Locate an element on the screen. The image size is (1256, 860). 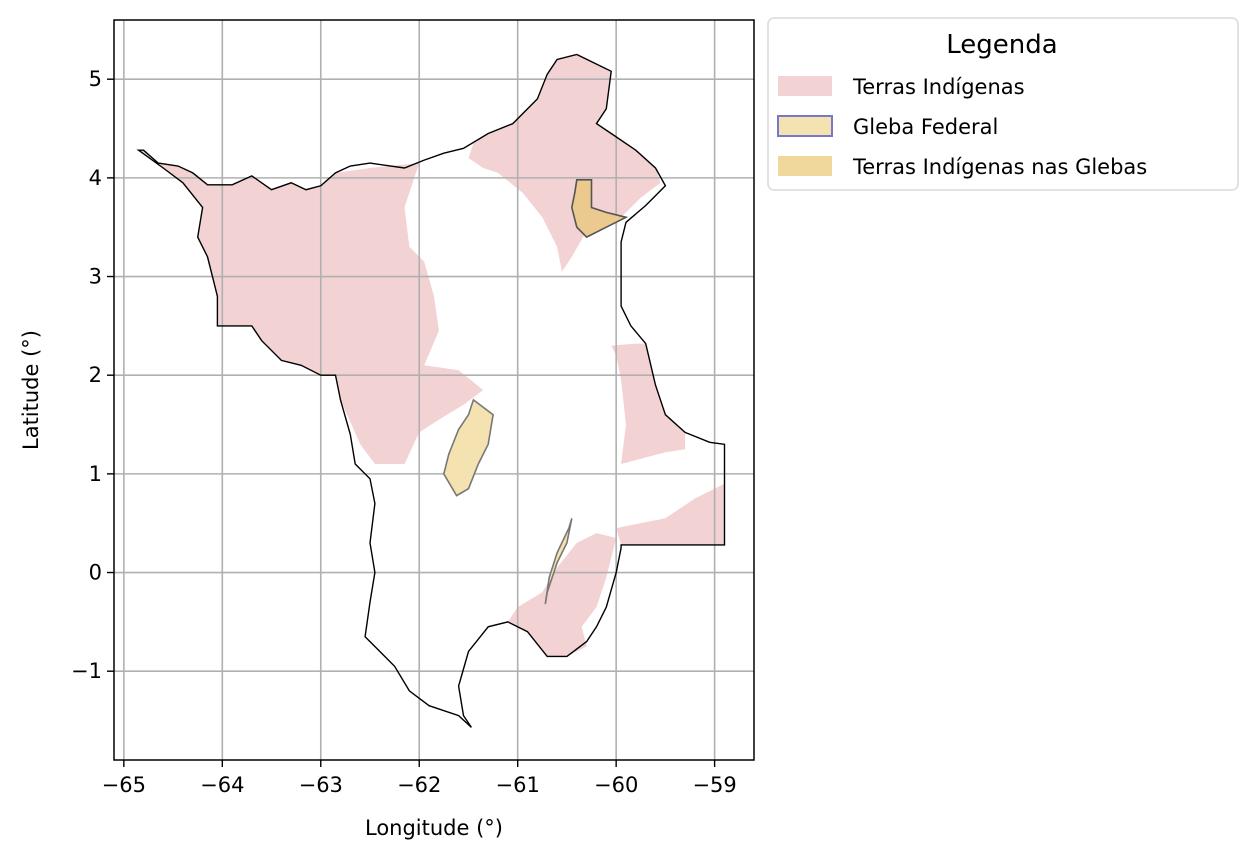
legend-label-indigenous-in-glebas: Terras Indígenas nas Glebas is located at coordinates (999, 167).